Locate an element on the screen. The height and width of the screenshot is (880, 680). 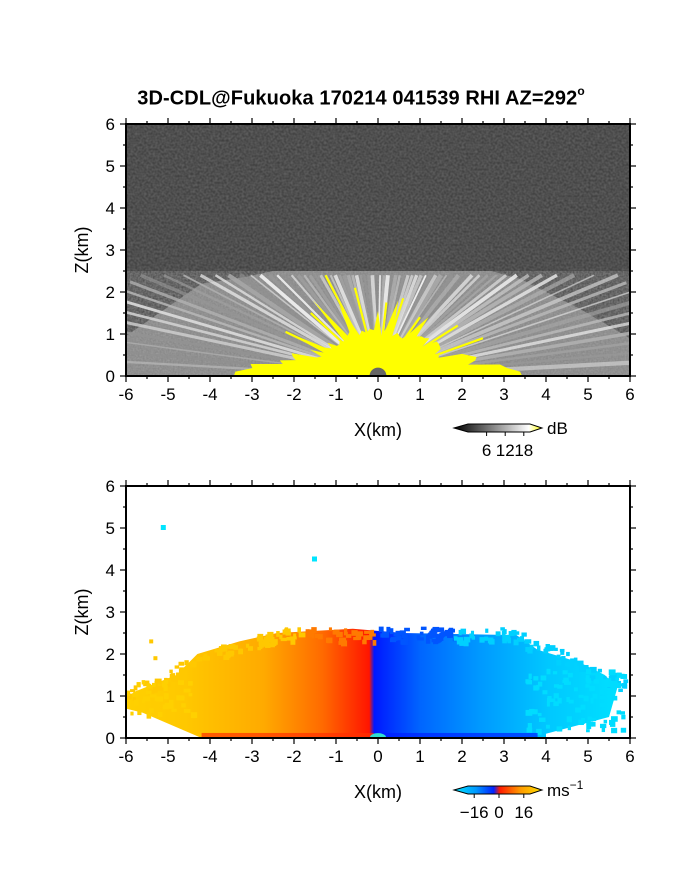
lidar-blind-zone is located at coordinates (378, 735).